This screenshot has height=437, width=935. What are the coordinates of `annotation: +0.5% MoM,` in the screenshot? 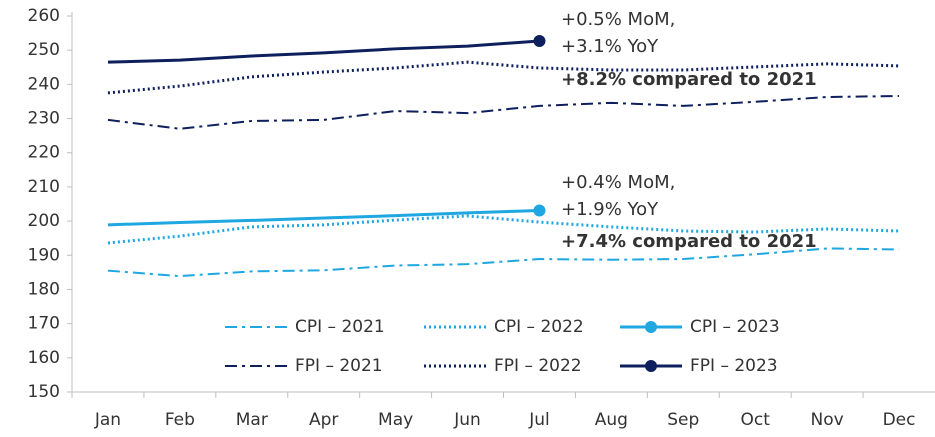 It's located at (618, 19).